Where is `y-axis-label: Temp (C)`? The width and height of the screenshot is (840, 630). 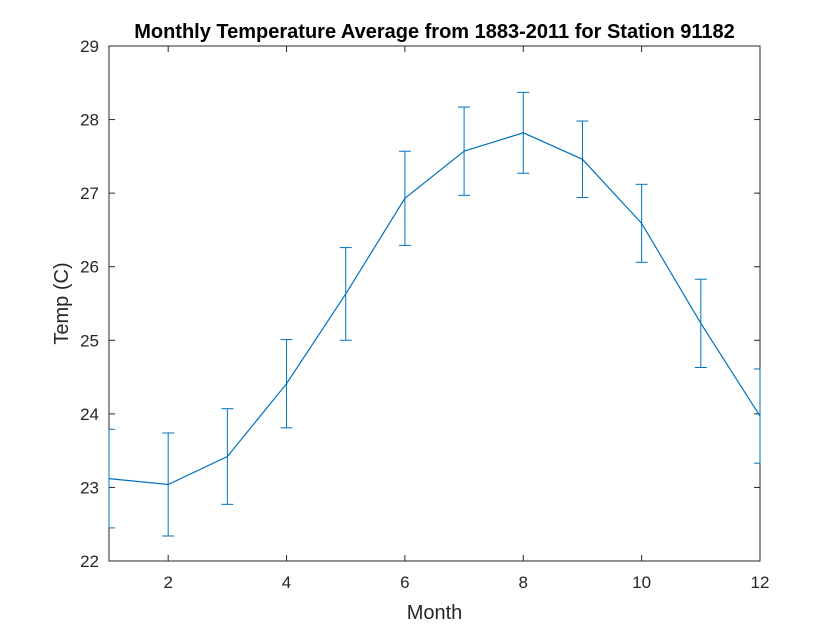
y-axis-label: Temp (C) is located at coordinates (62, 303).